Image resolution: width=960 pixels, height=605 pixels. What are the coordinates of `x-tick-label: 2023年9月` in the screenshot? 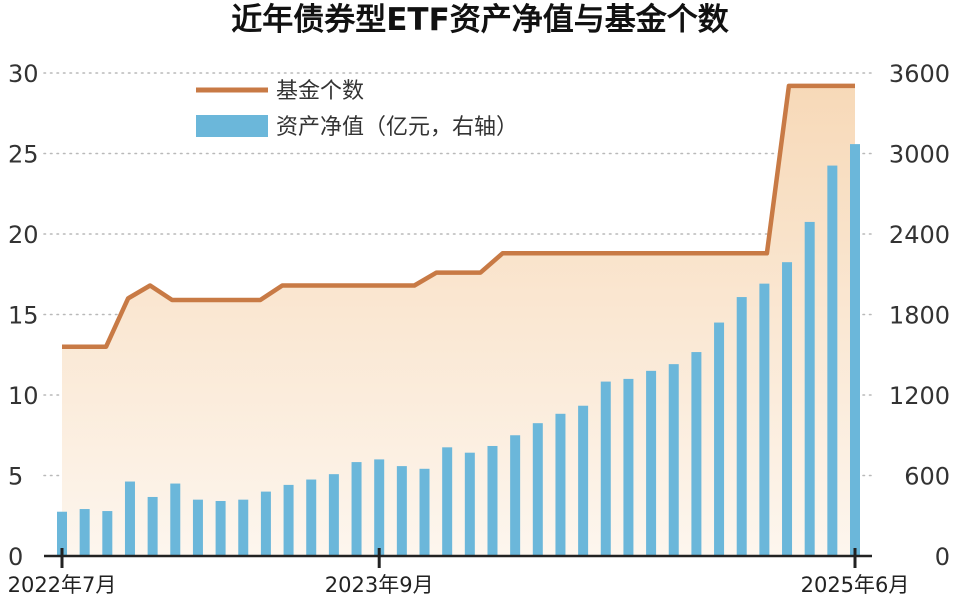 It's located at (379, 585).